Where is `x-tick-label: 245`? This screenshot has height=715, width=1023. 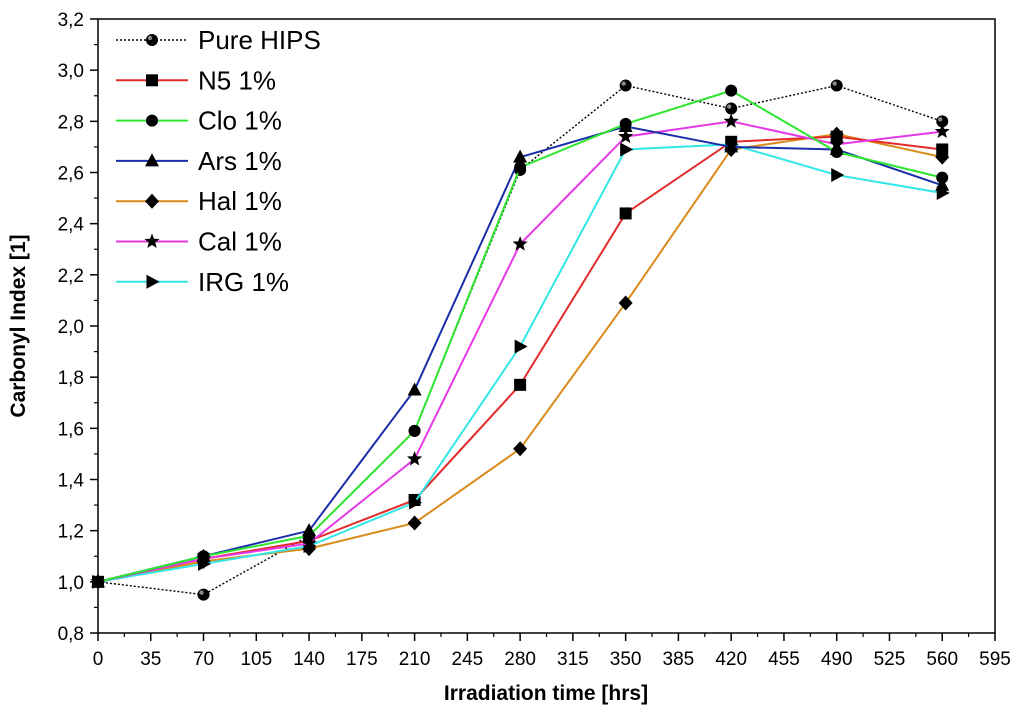 x-tick-label: 245 is located at coordinates (468, 659).